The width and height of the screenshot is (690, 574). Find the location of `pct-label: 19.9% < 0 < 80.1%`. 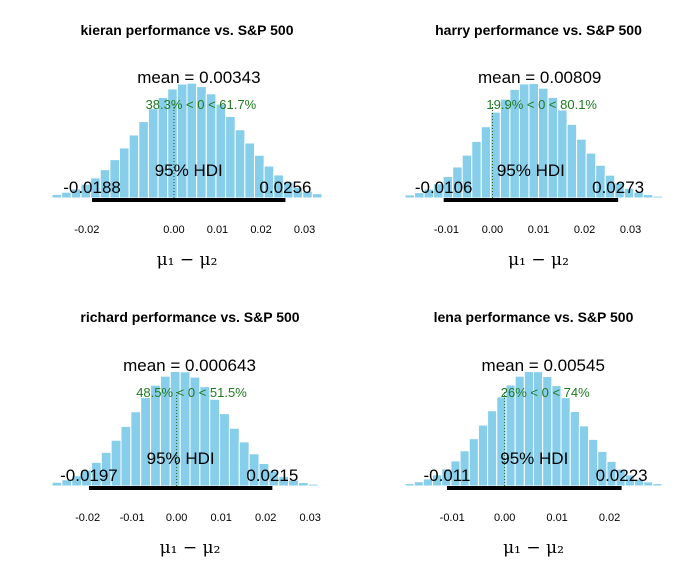

pct-label: 19.9% < 0 < 80.1% is located at coordinates (541, 104).